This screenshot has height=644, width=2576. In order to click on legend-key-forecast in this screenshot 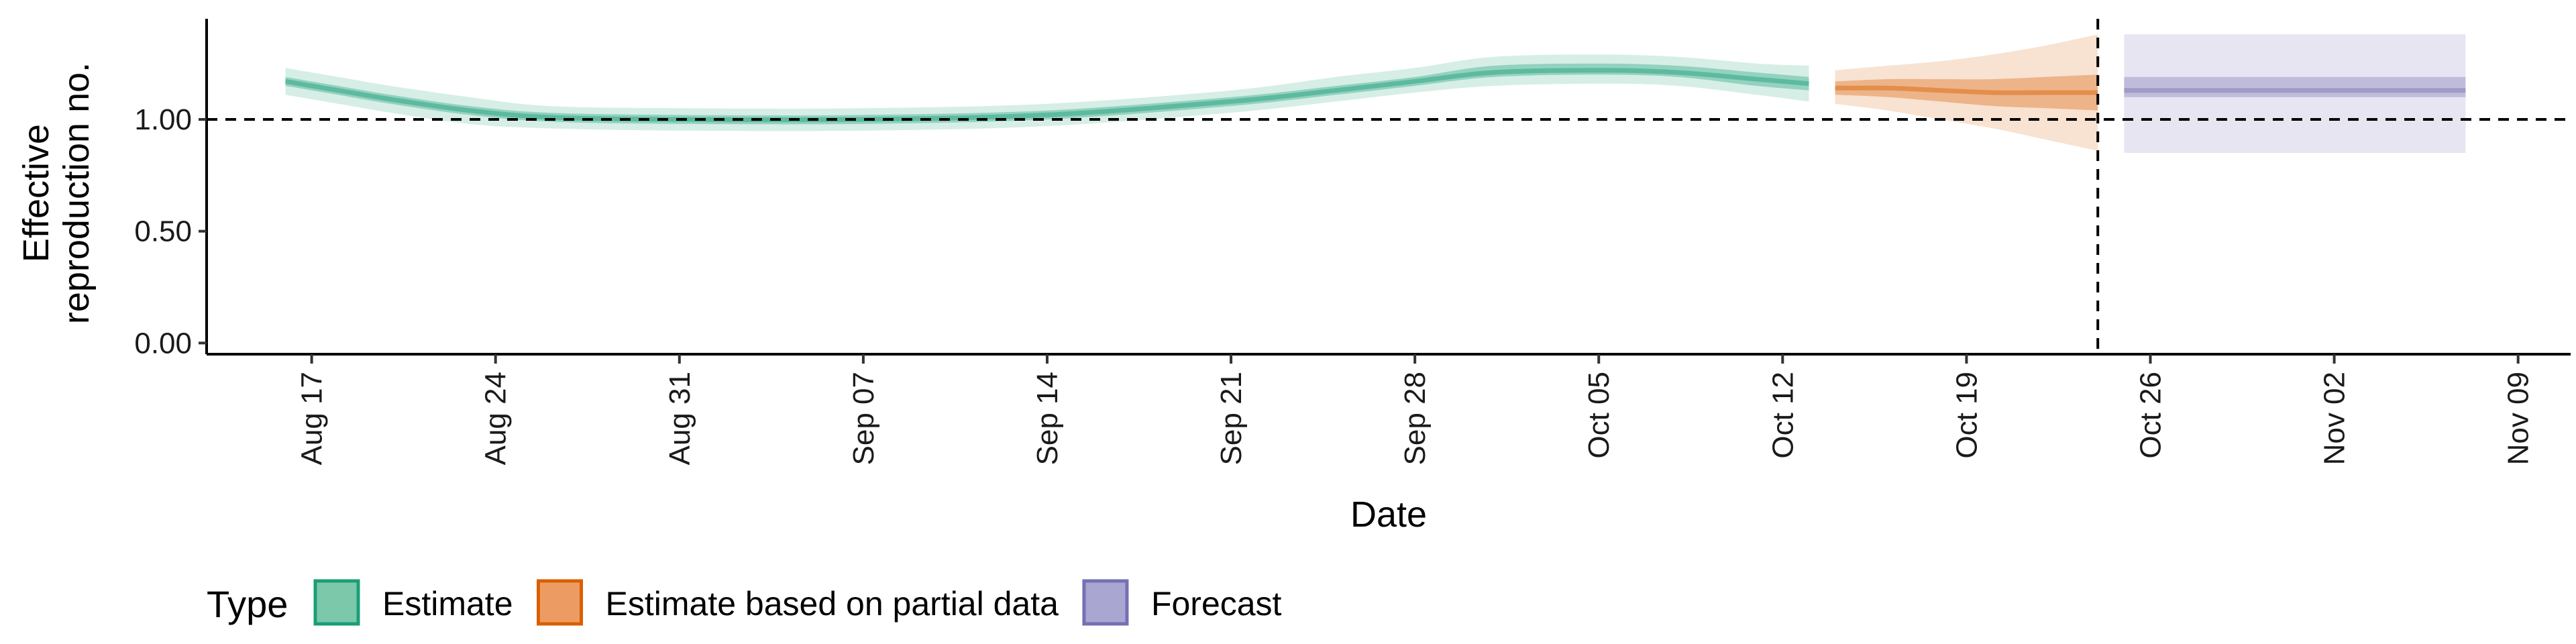, I will do `click(1105, 602)`.